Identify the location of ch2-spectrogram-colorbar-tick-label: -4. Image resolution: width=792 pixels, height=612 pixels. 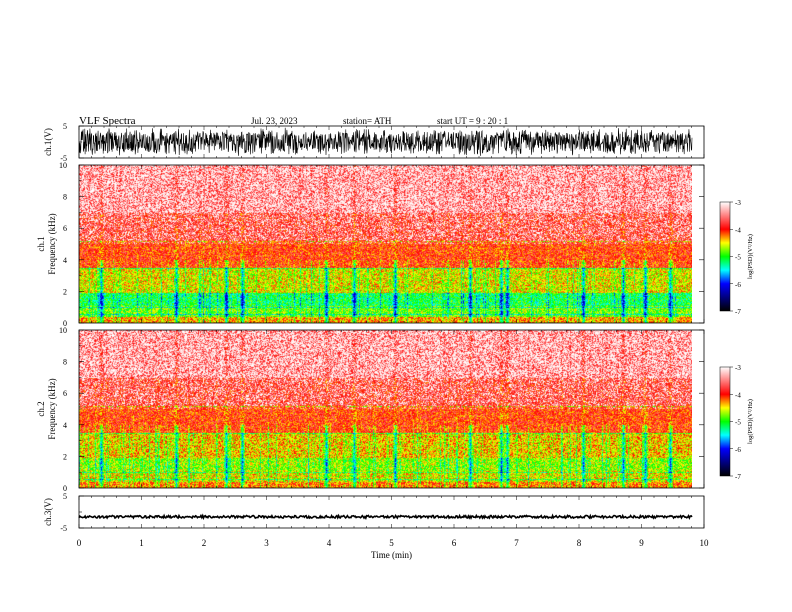
(738, 395).